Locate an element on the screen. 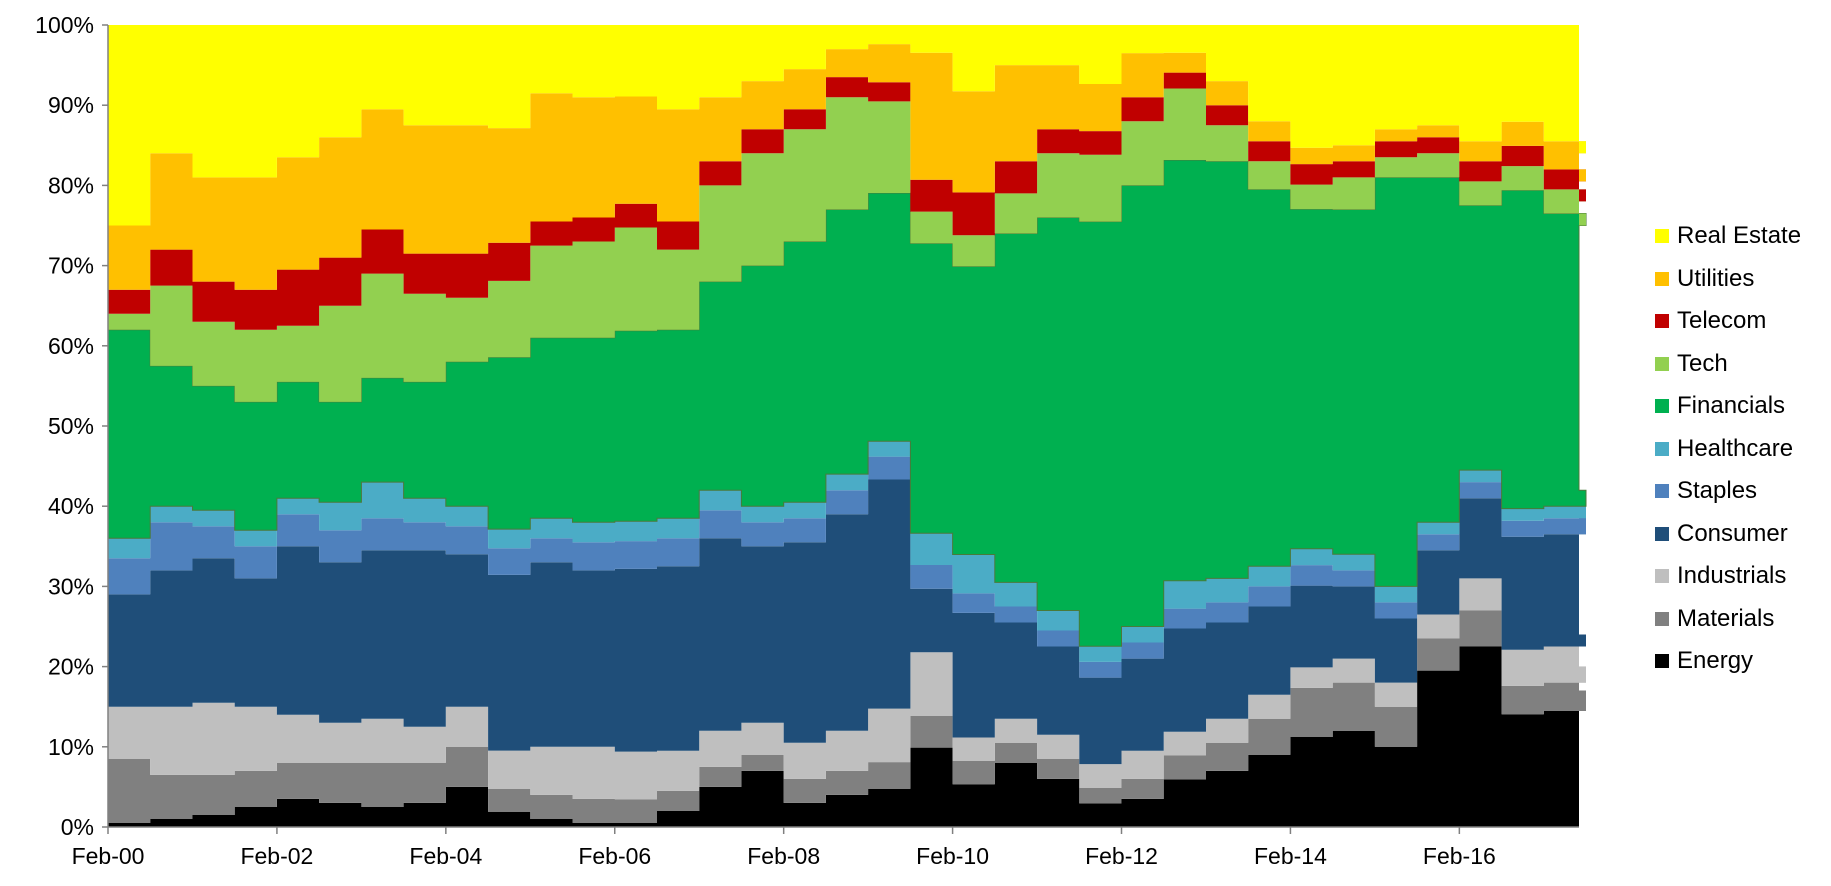  y-tick-label: 60% is located at coordinates (71, 346).